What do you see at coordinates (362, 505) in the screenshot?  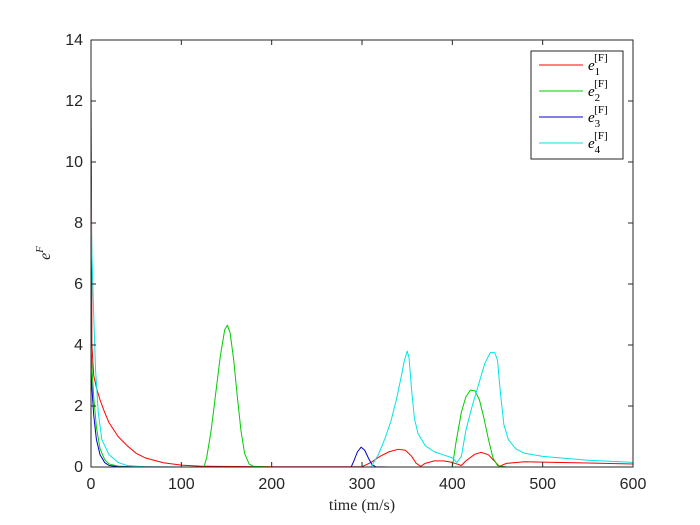 I see `x-axis-title: time (m/s)` at bounding box center [362, 505].